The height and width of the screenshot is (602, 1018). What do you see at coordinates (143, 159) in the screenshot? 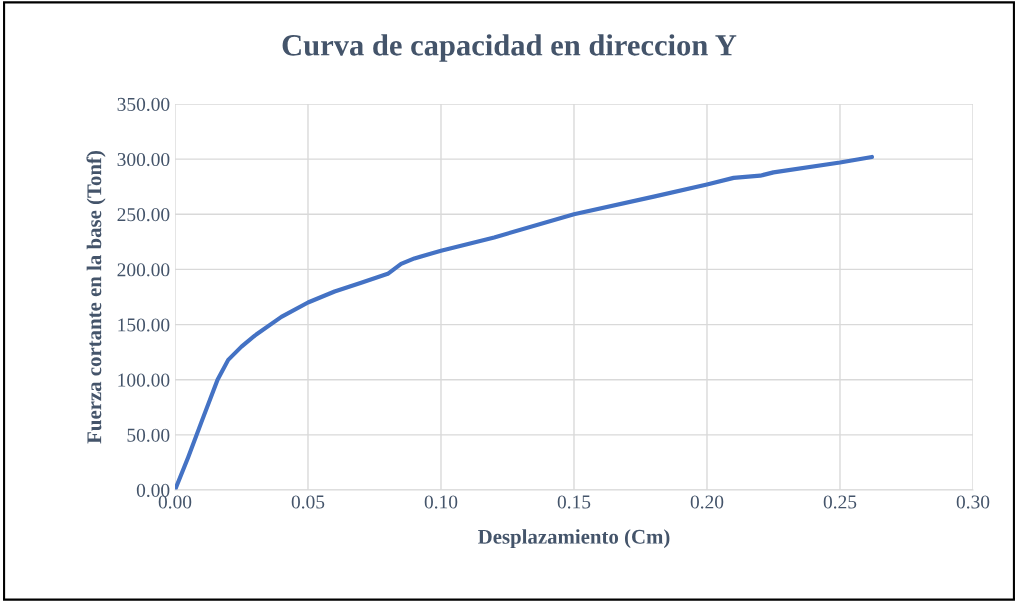
I see `y-tick-label: 300.00` at bounding box center [143, 159].